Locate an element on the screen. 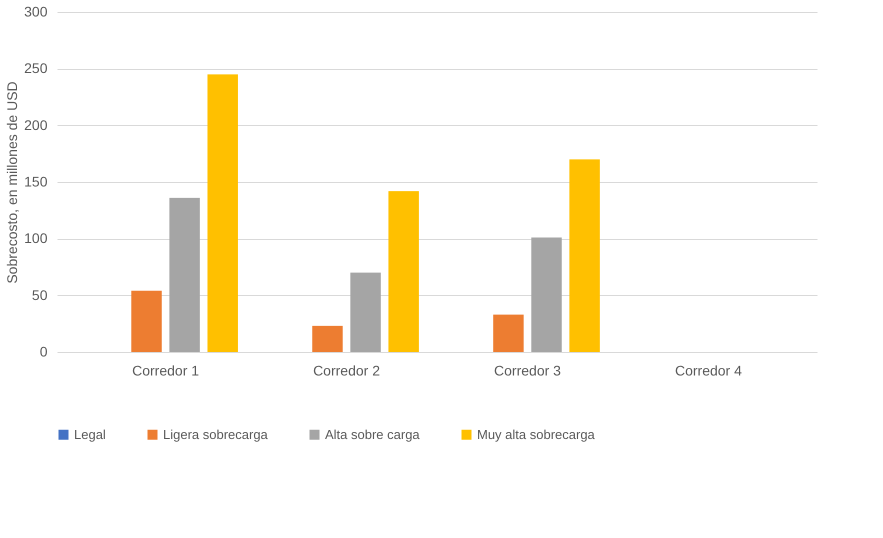  y-tick-label: 50 is located at coordinates (40, 294).